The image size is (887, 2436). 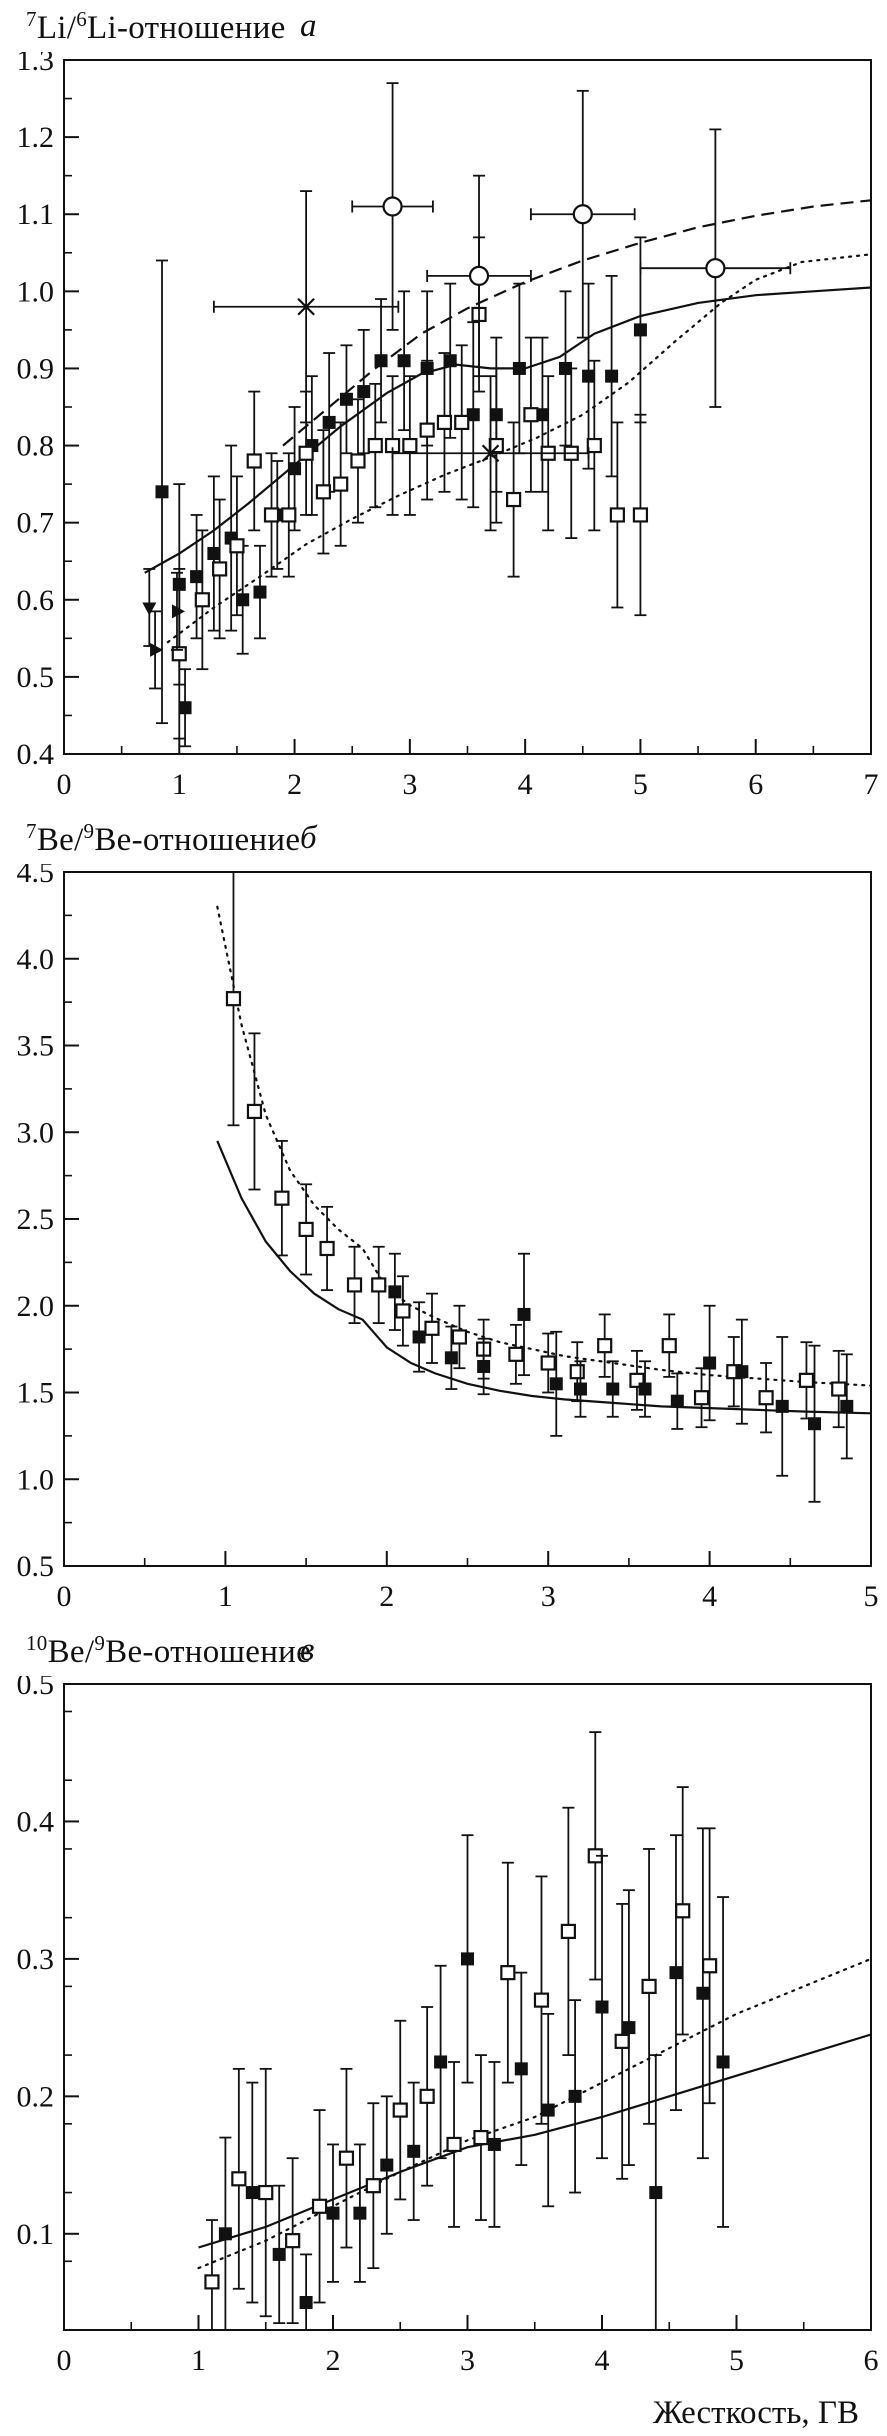 I want to click on series-triangle-down, so click(x=149, y=607).